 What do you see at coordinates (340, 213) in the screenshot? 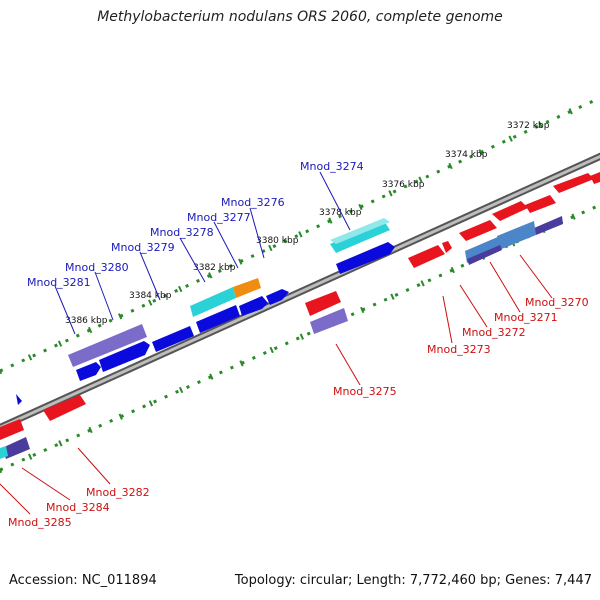
I see `tick-label: 3378 kbp` at bounding box center [340, 213].